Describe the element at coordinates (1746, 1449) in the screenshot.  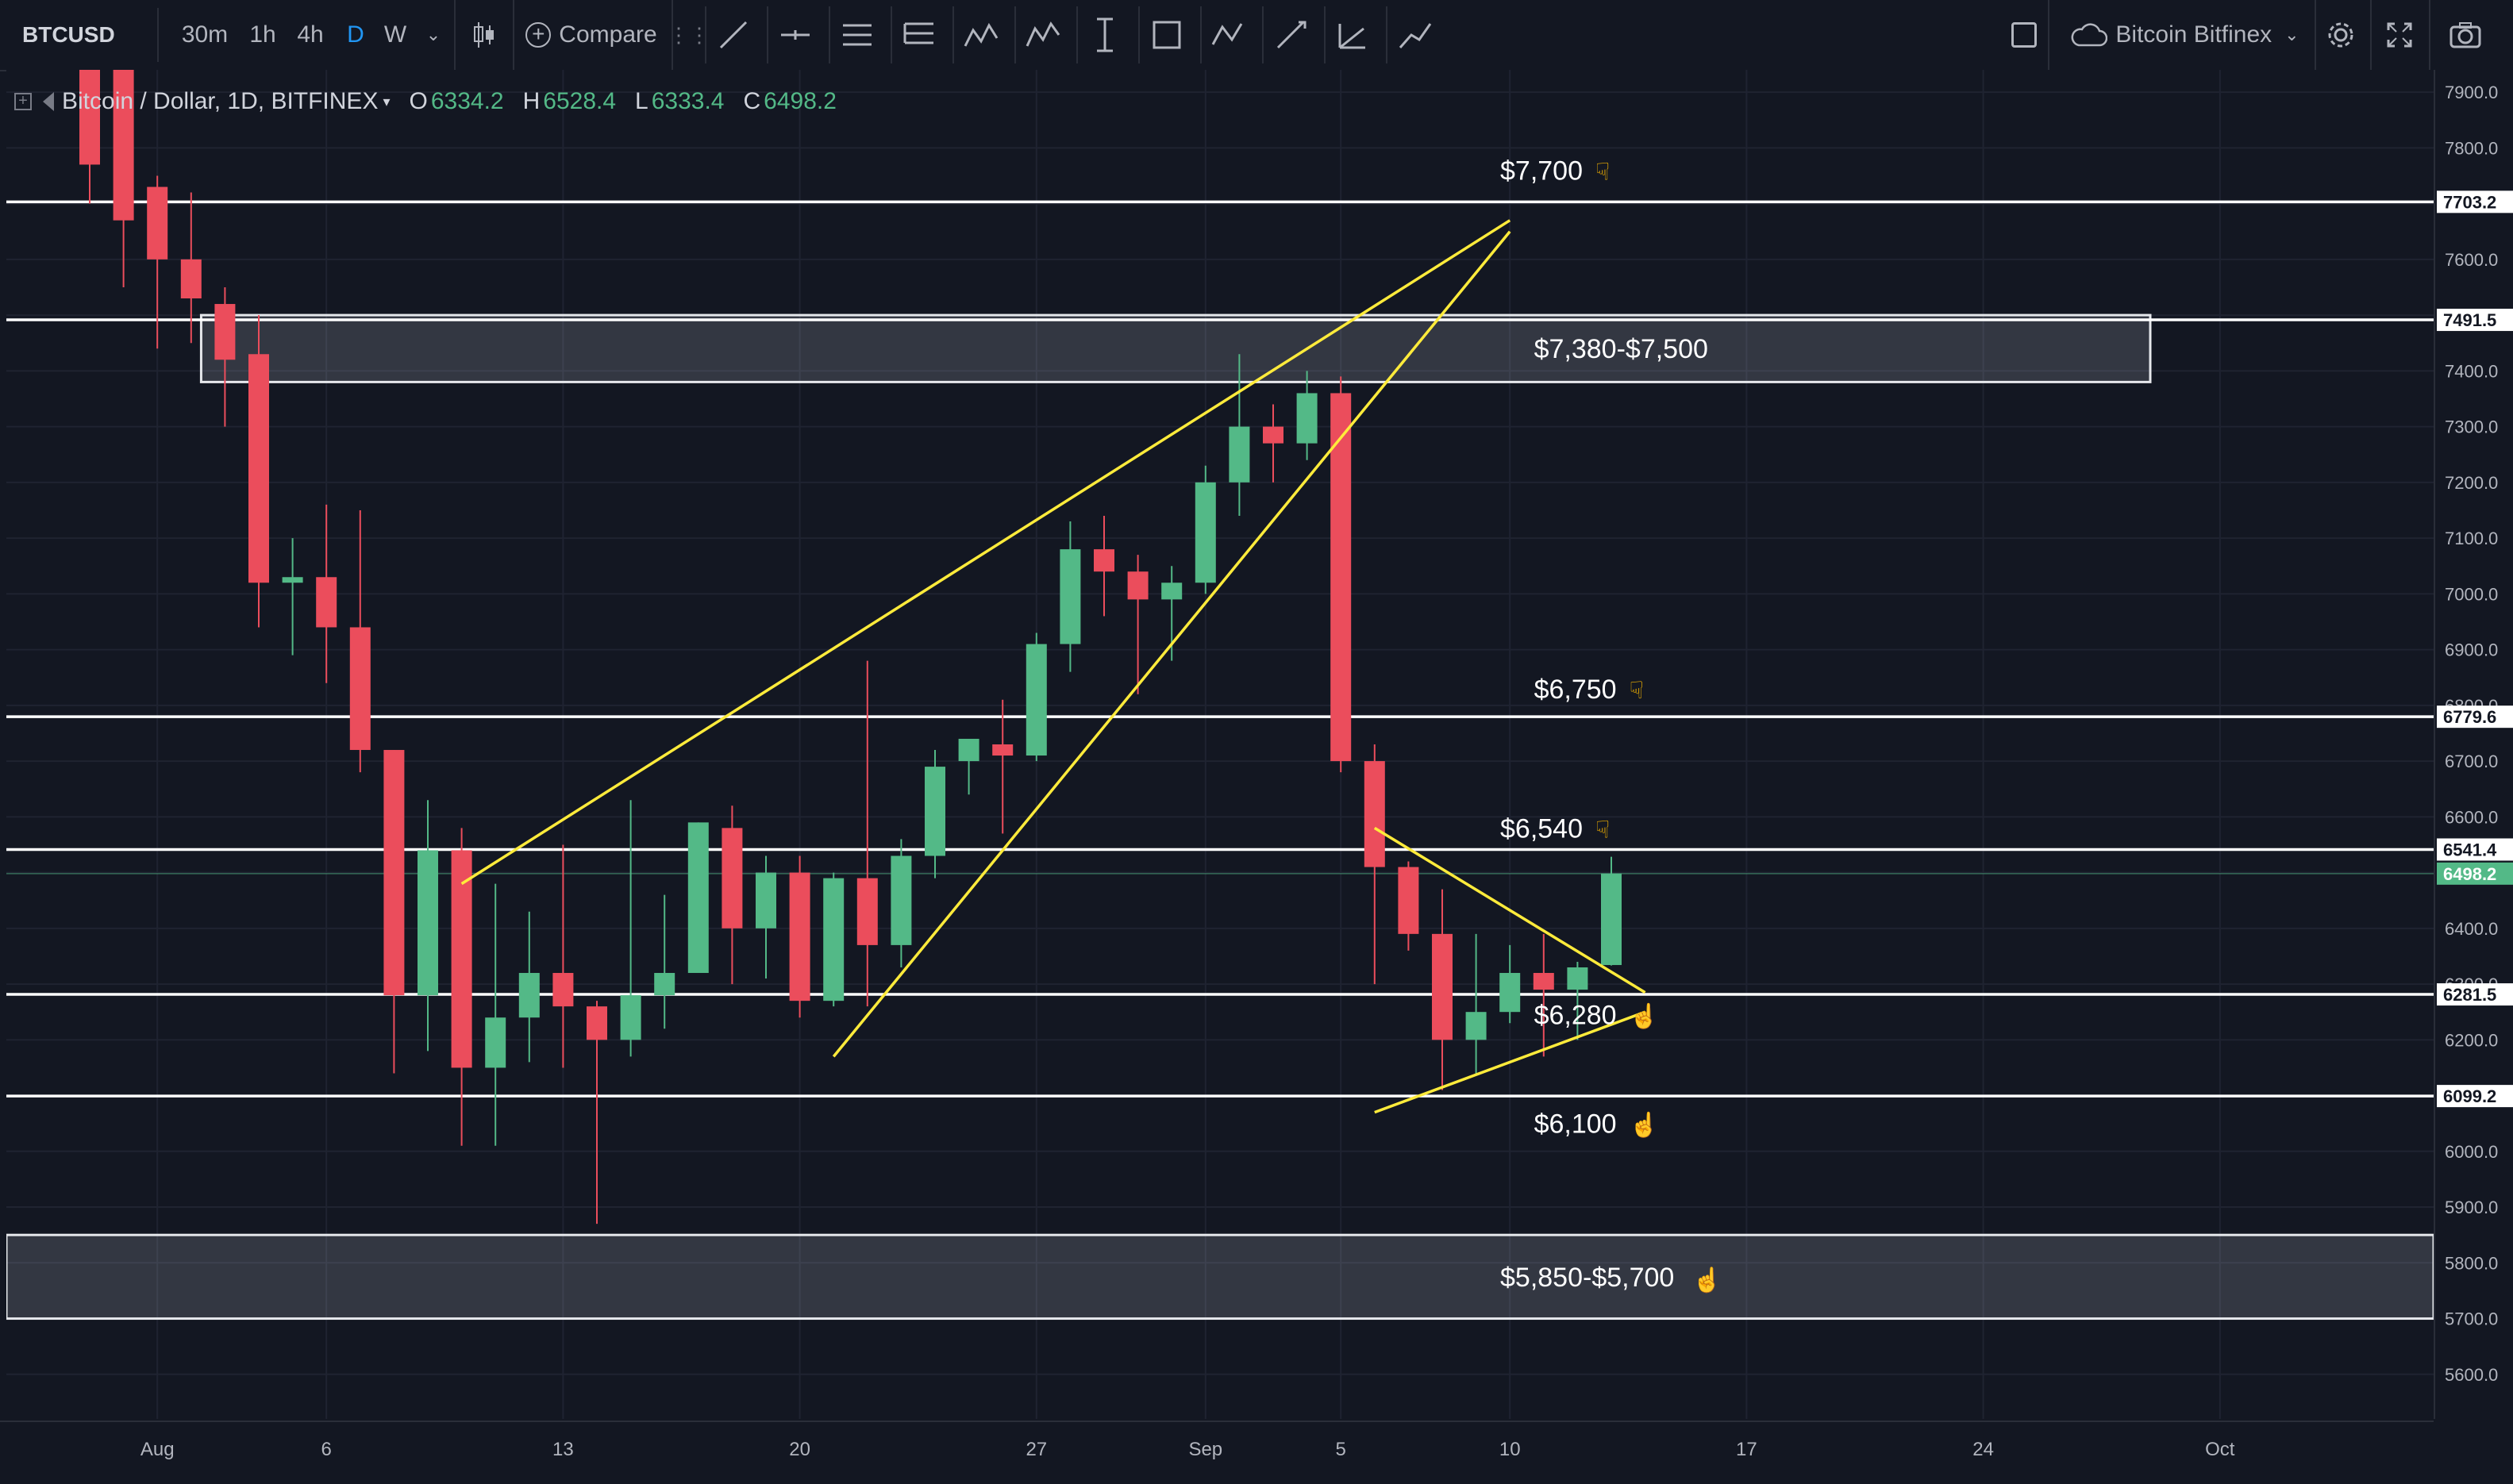
I see `time-tick-label: 17` at that location.